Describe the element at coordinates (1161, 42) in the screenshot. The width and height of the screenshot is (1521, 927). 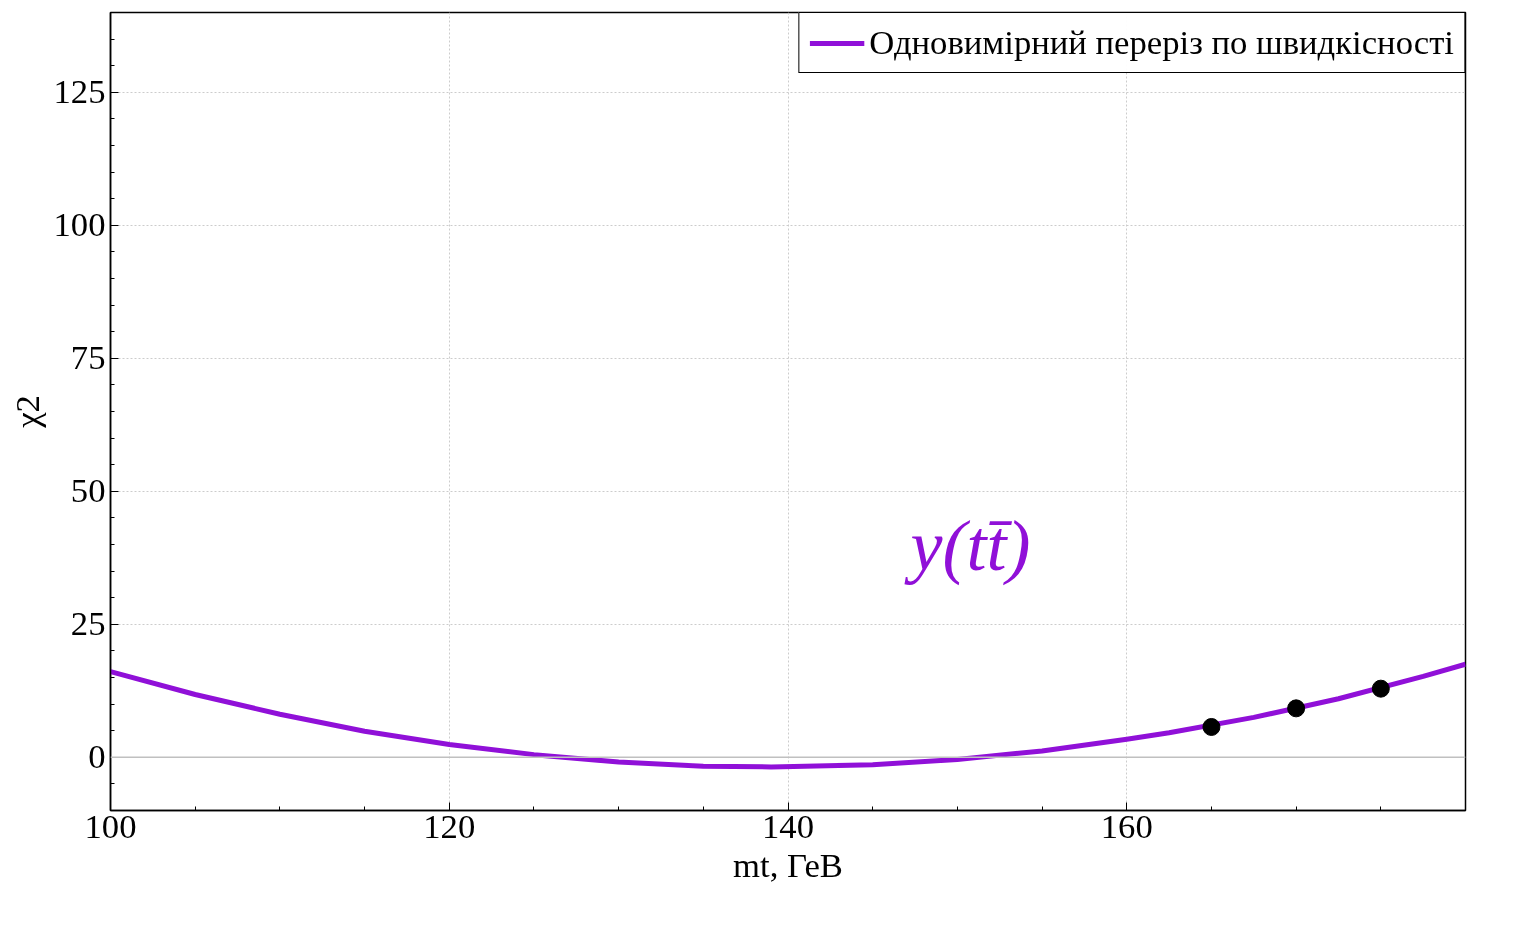
I see `legend-label: Одновимірний переріз по швидкісності` at that location.